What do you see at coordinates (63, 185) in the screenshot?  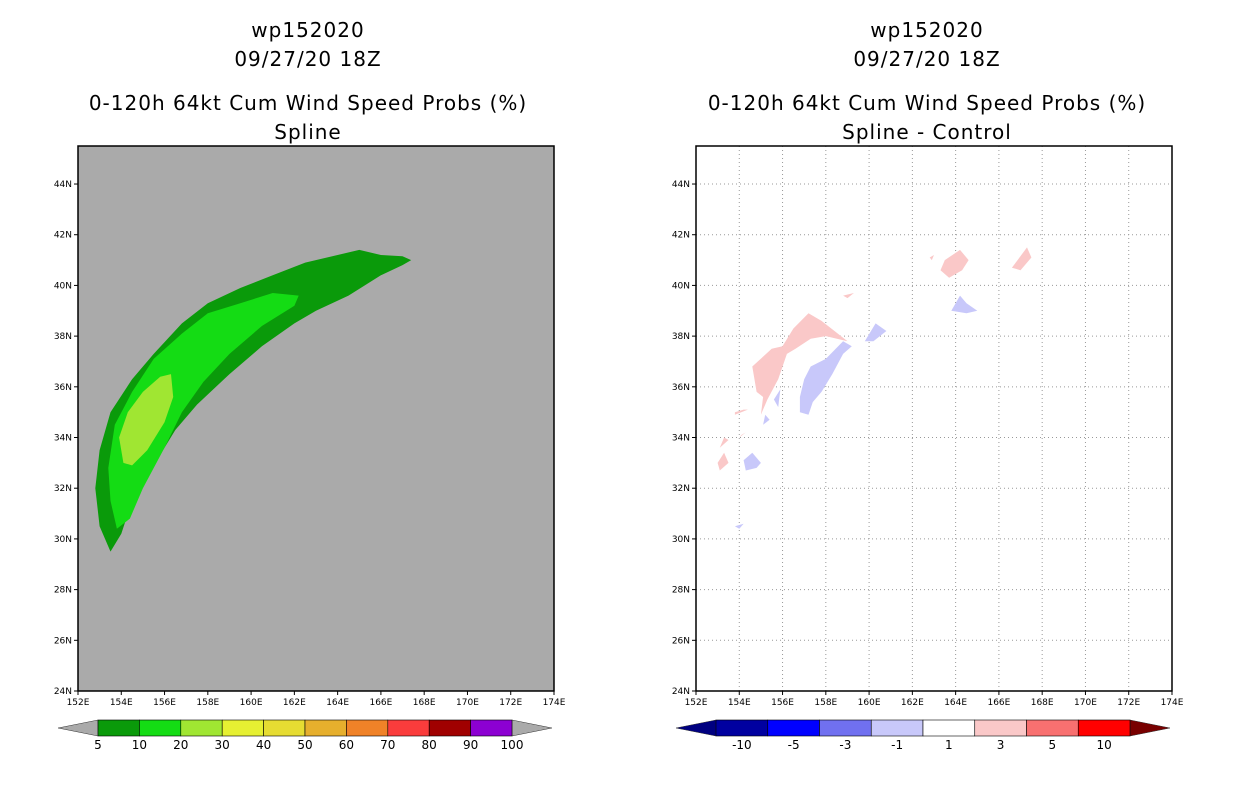 I see `left-lat-label: 44N` at bounding box center [63, 185].